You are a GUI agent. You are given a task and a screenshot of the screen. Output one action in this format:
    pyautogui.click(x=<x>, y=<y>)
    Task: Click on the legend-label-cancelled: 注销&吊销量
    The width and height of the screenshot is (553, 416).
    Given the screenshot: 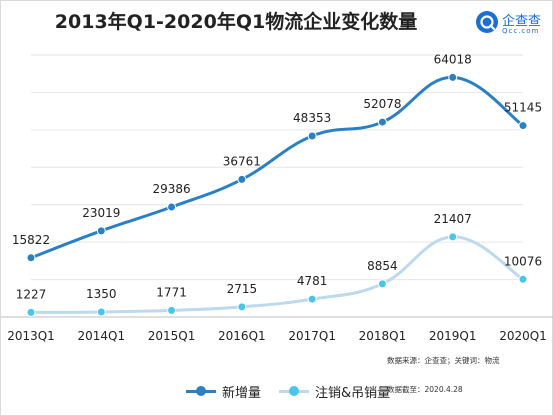 What is the action you would take?
    pyautogui.click(x=353, y=393)
    